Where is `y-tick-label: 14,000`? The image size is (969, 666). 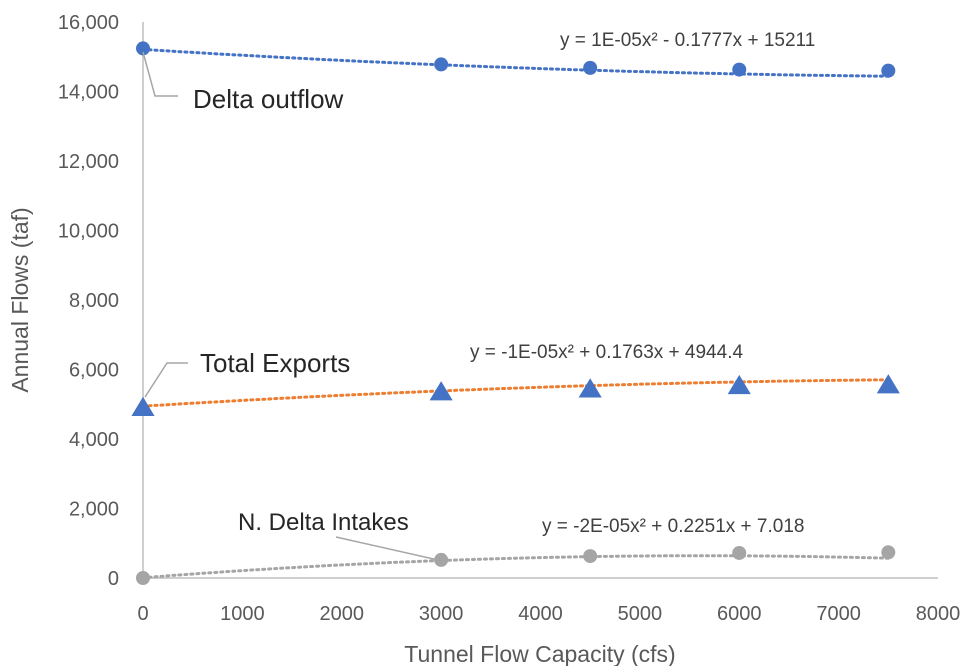
y-tick-label: 14,000 is located at coordinates (88, 93).